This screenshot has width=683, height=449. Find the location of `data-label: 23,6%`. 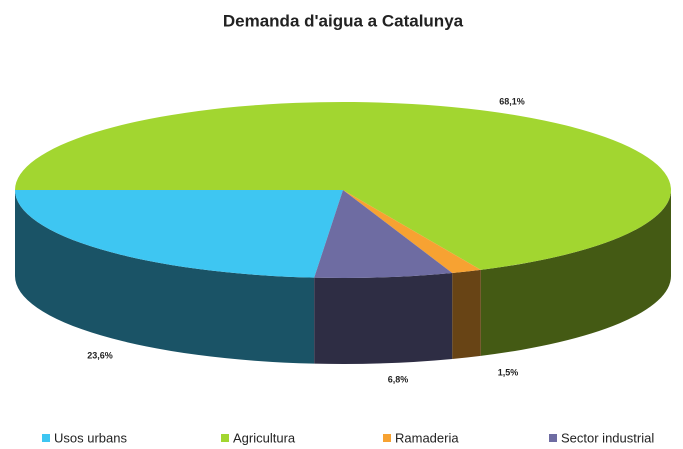

data-label: 23,6% is located at coordinates (100, 355).